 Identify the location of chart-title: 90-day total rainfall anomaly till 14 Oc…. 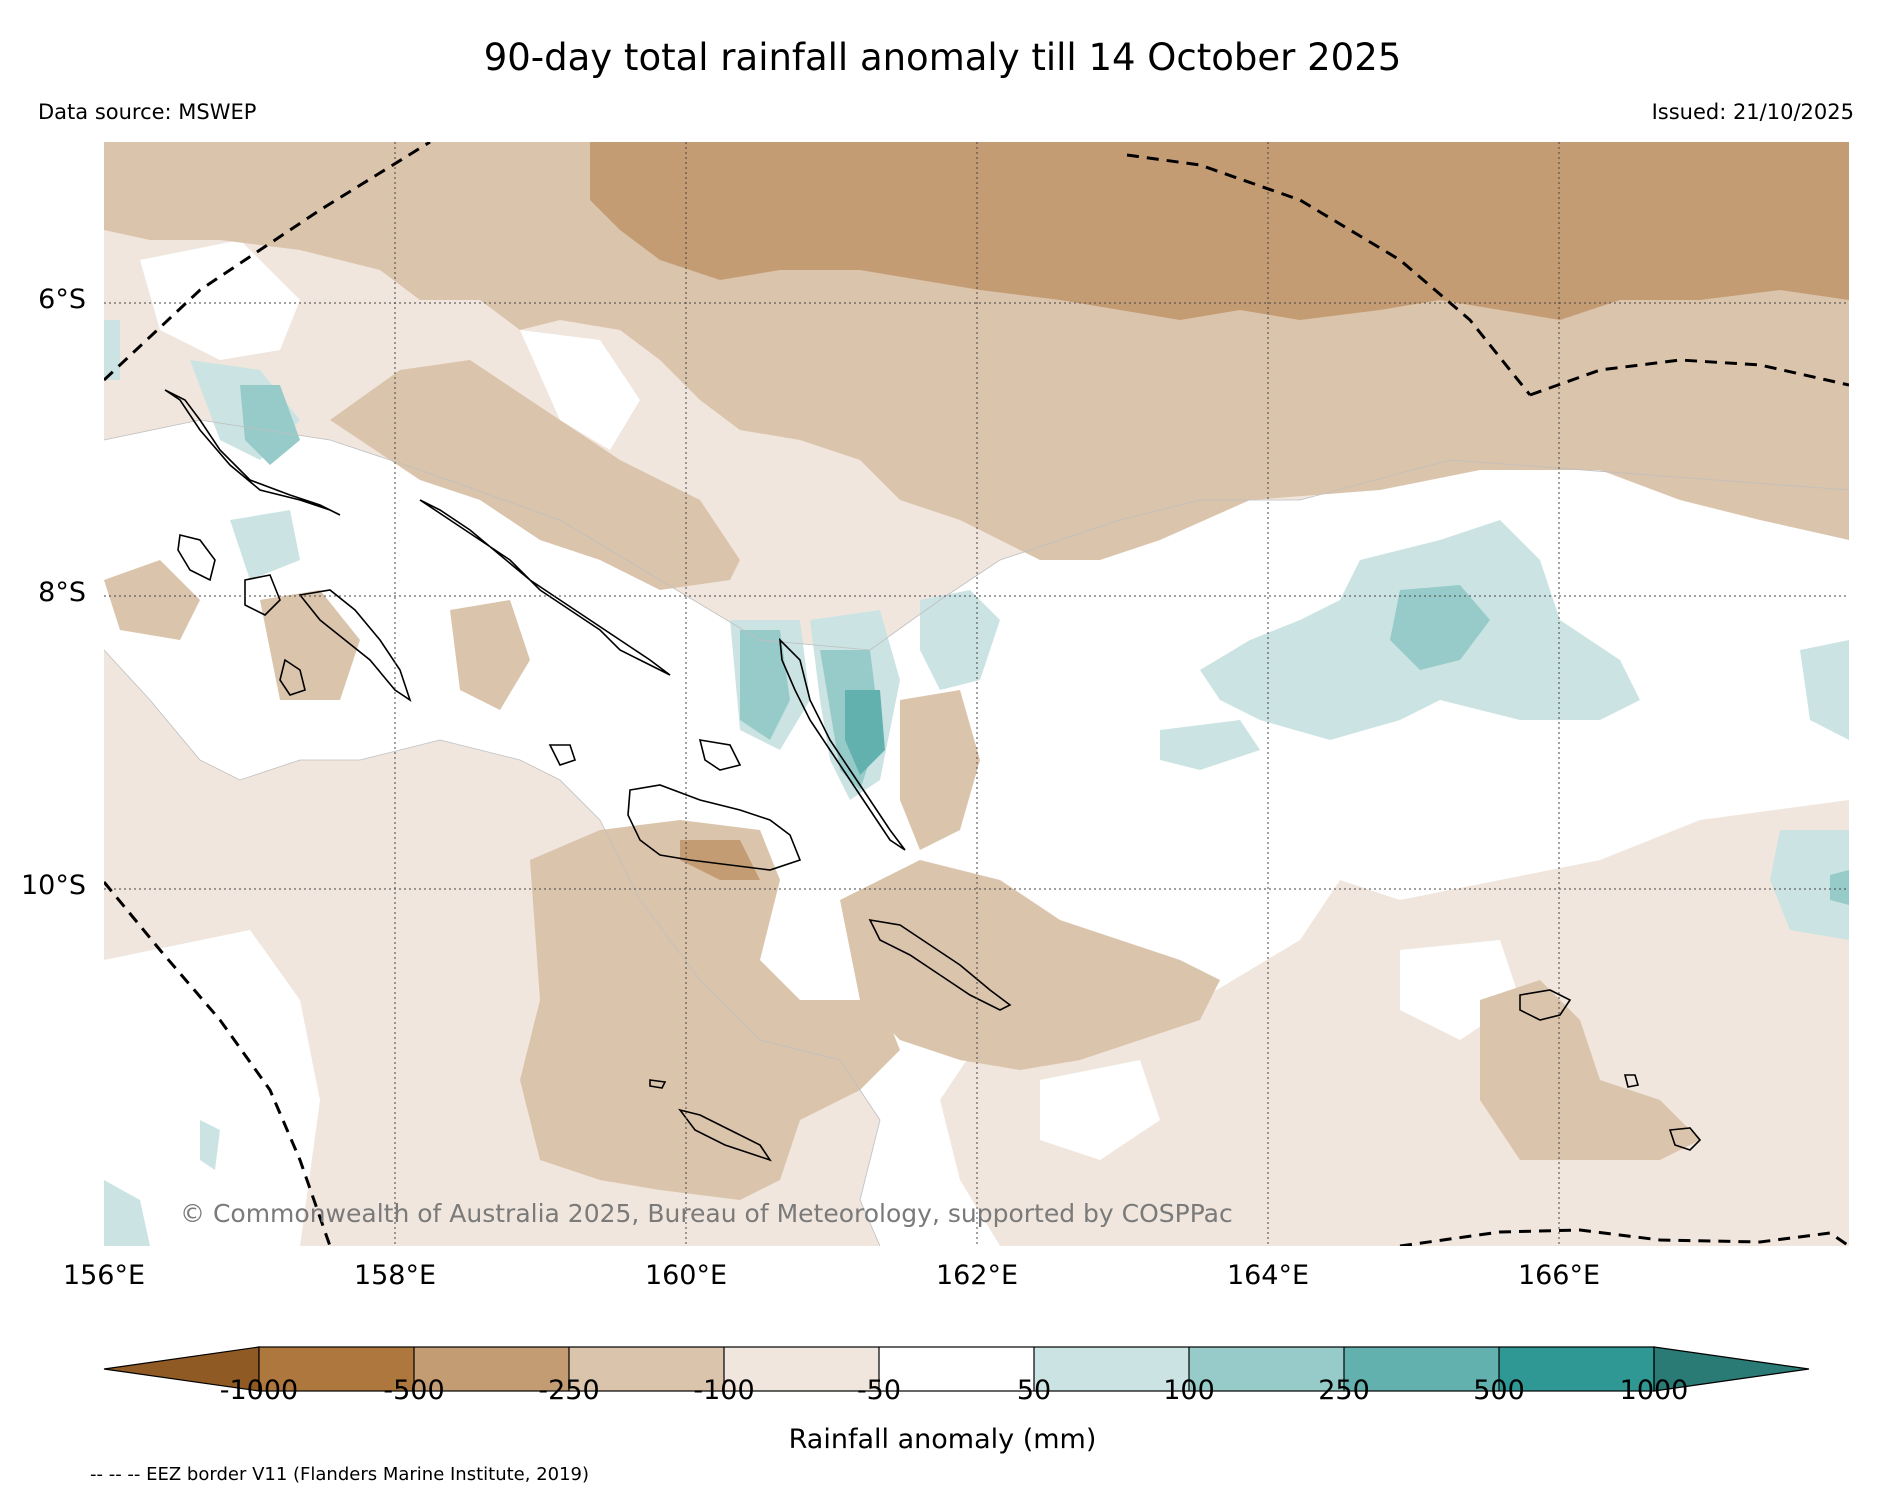
(942, 57).